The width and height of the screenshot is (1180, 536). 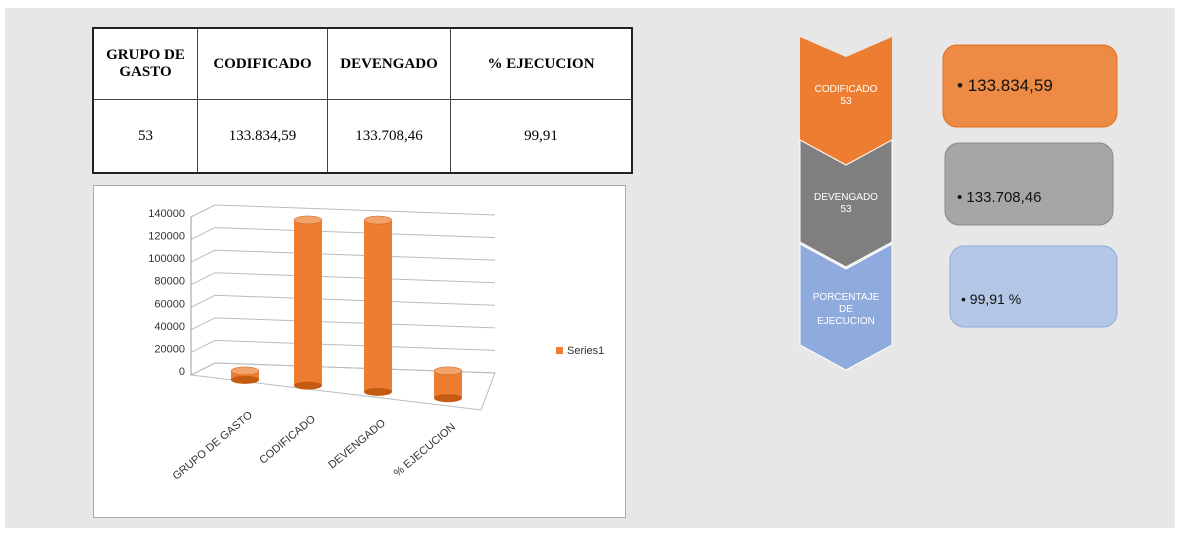 What do you see at coordinates (166, 214) in the screenshot?
I see `y-tick-label: 140000` at bounding box center [166, 214].